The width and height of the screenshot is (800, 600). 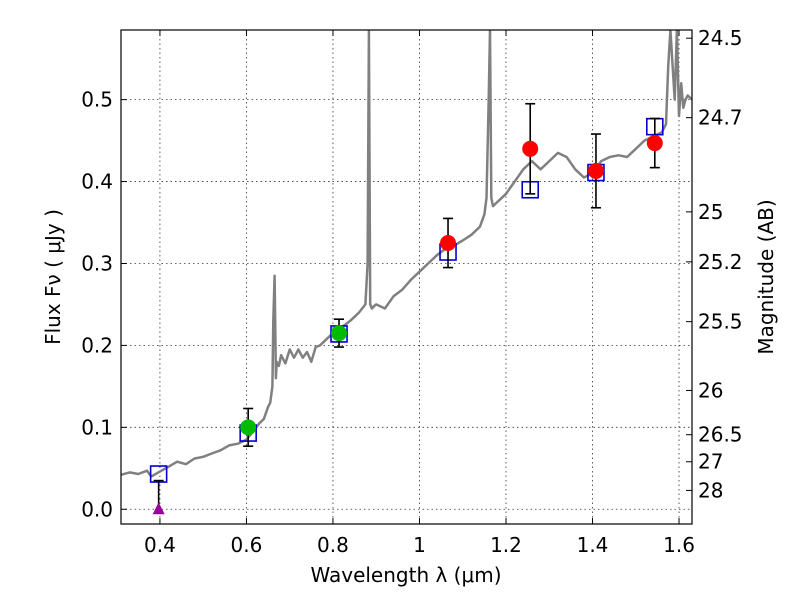 I want to click on y-axis-title: Flux Fν ( μJy ), so click(x=53, y=277).